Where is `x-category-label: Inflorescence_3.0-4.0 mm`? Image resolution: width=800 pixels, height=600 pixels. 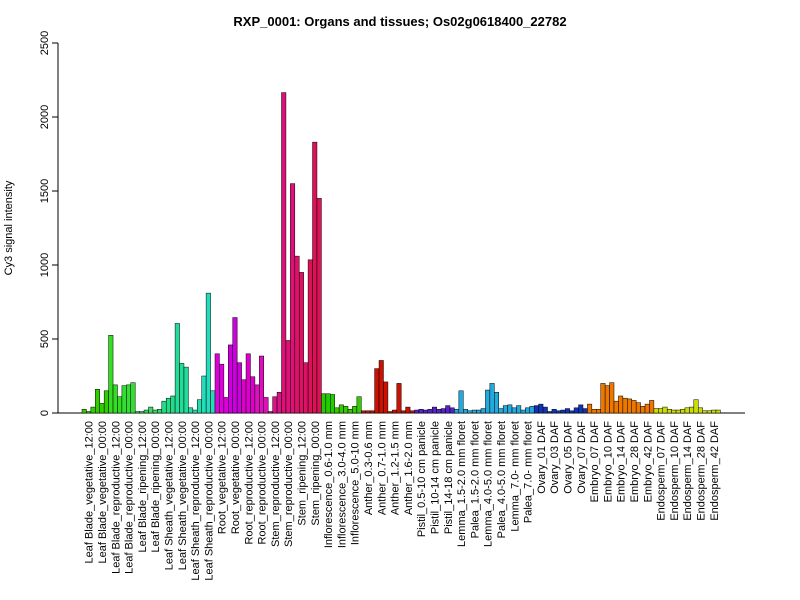
x-category-label: Inflorescence_3.0-4.0 mm is located at coordinates (342, 484).